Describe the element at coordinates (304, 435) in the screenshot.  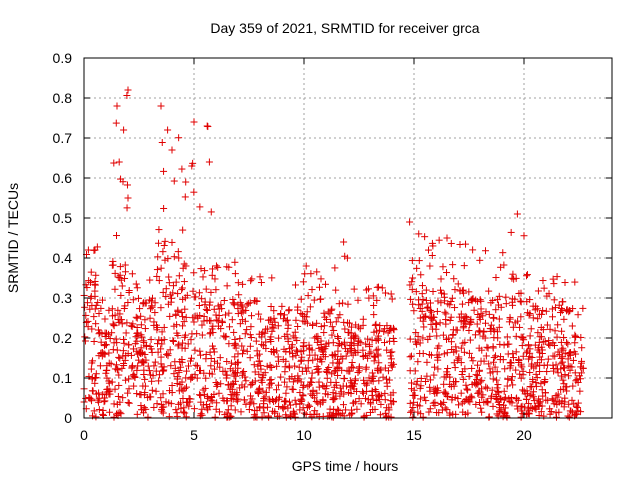
I see `x-tick-label: 10` at that location.